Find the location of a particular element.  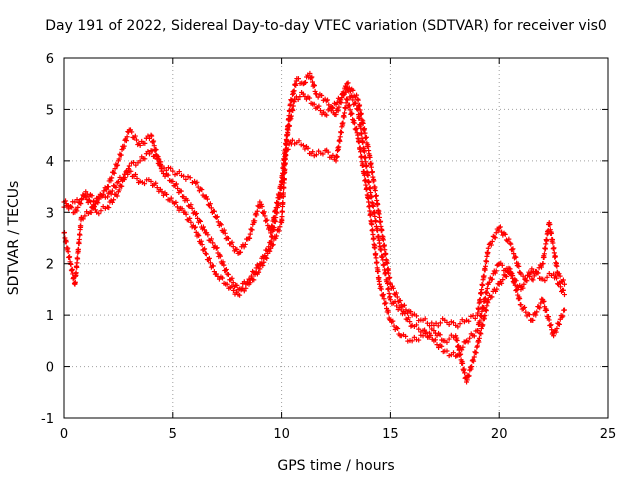

y-tick-label: 6 is located at coordinates (50, 59).